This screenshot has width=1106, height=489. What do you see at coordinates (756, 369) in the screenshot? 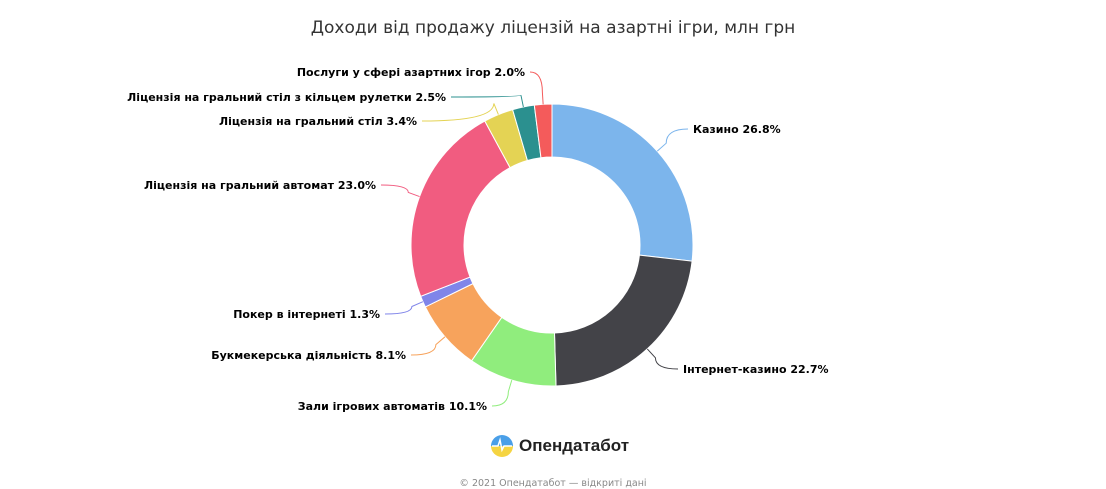
I see `data-label-1: Інтернет-казино 22.7%` at bounding box center [756, 369].